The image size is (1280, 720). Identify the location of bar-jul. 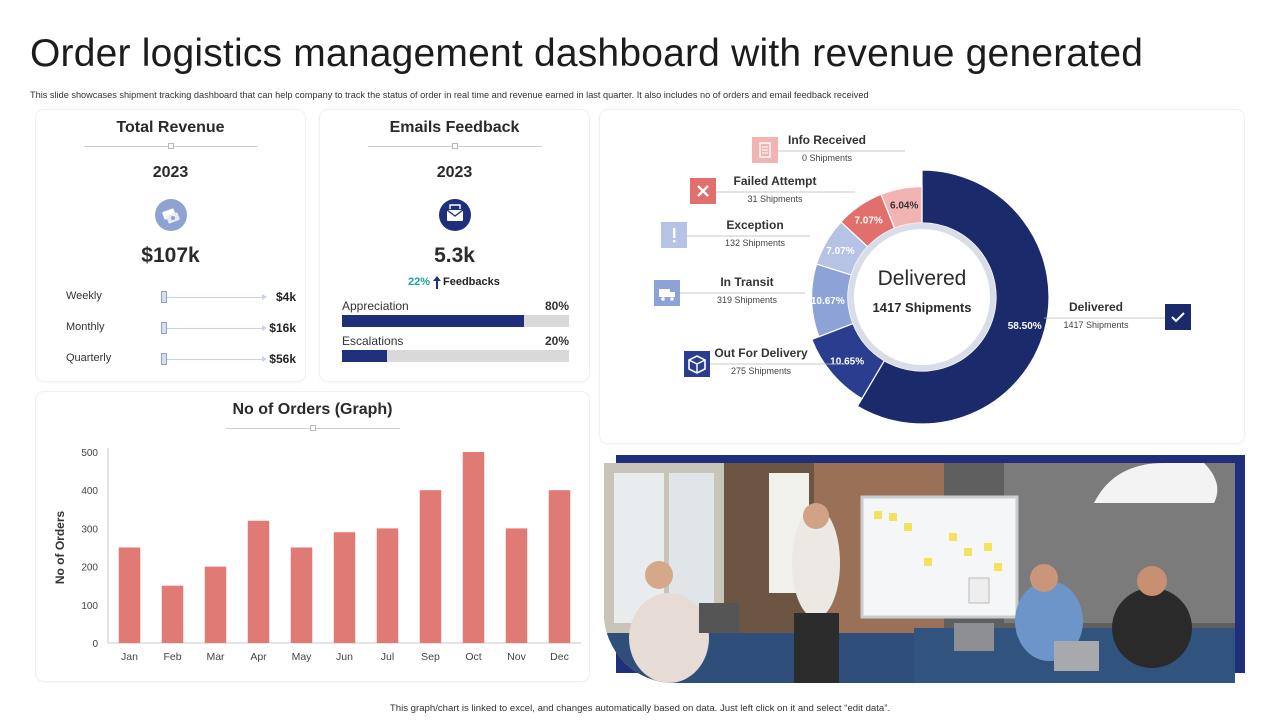
(387, 585).